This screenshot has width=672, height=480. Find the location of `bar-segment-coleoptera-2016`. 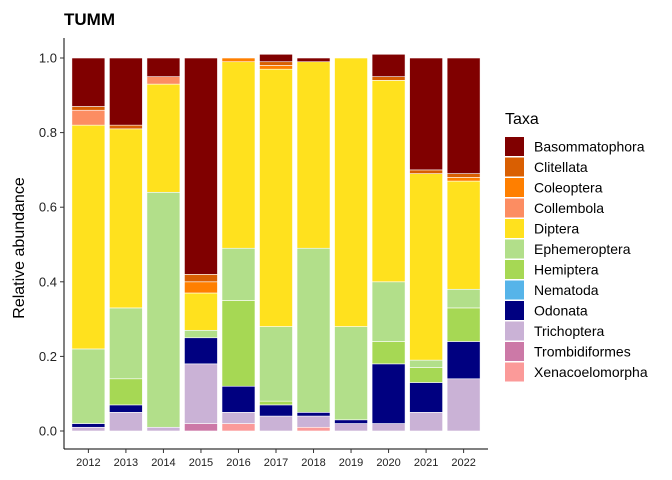

bar-segment-coleoptera-2016 is located at coordinates (238, 60).